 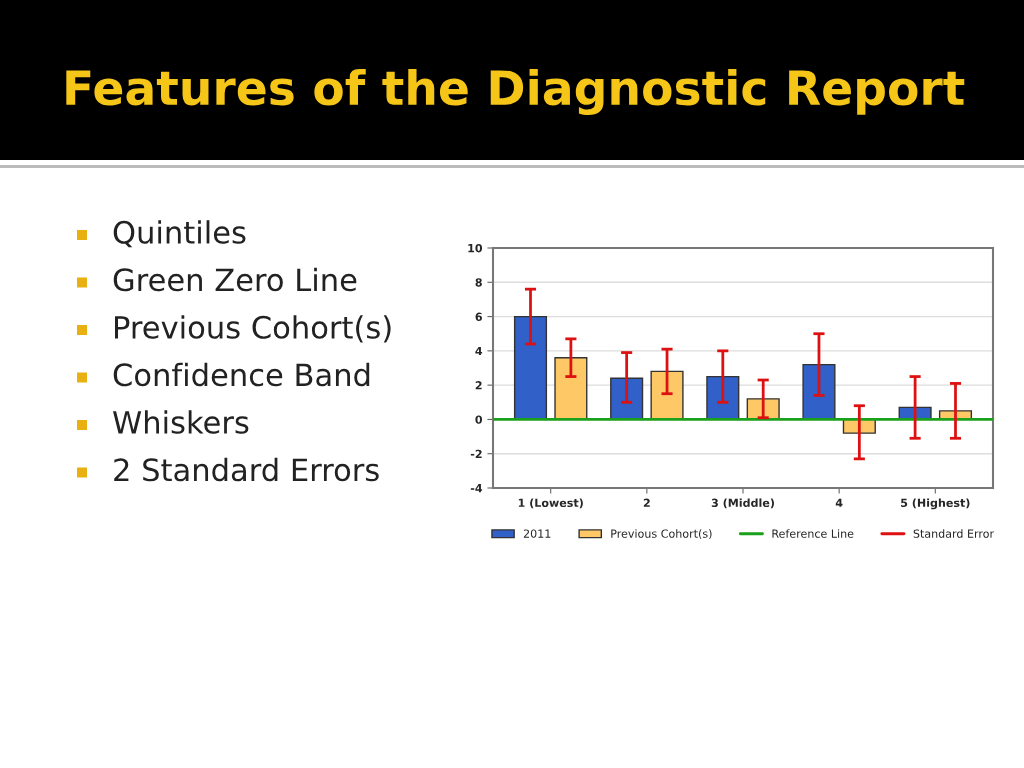 I want to click on text: Confidence Band, so click(x=241, y=374).